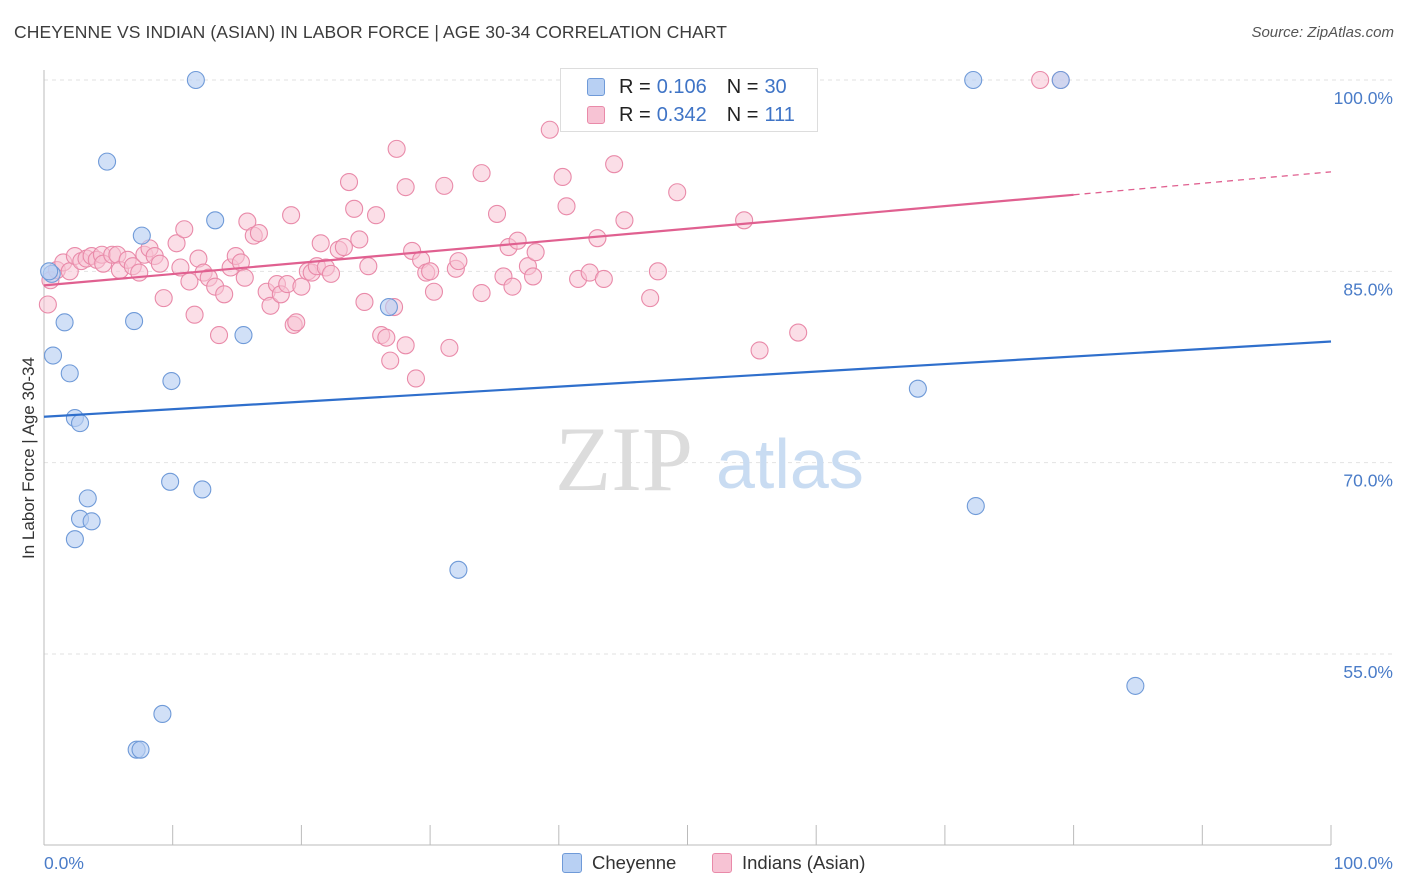  Describe the element at coordinates (1322, 32) in the screenshot. I see `source-label: Source: ZipAtlas.com` at that location.